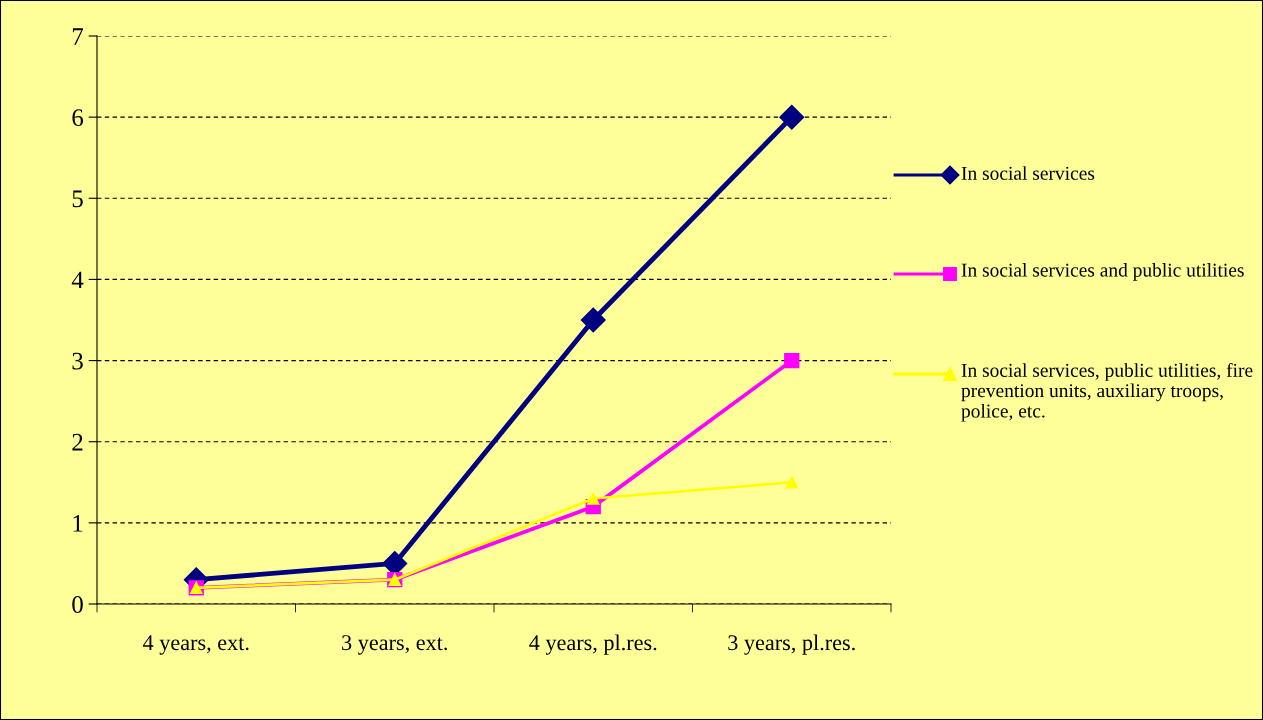  What do you see at coordinates (78, 118) in the screenshot?
I see `y-tick-label: 6` at bounding box center [78, 118].